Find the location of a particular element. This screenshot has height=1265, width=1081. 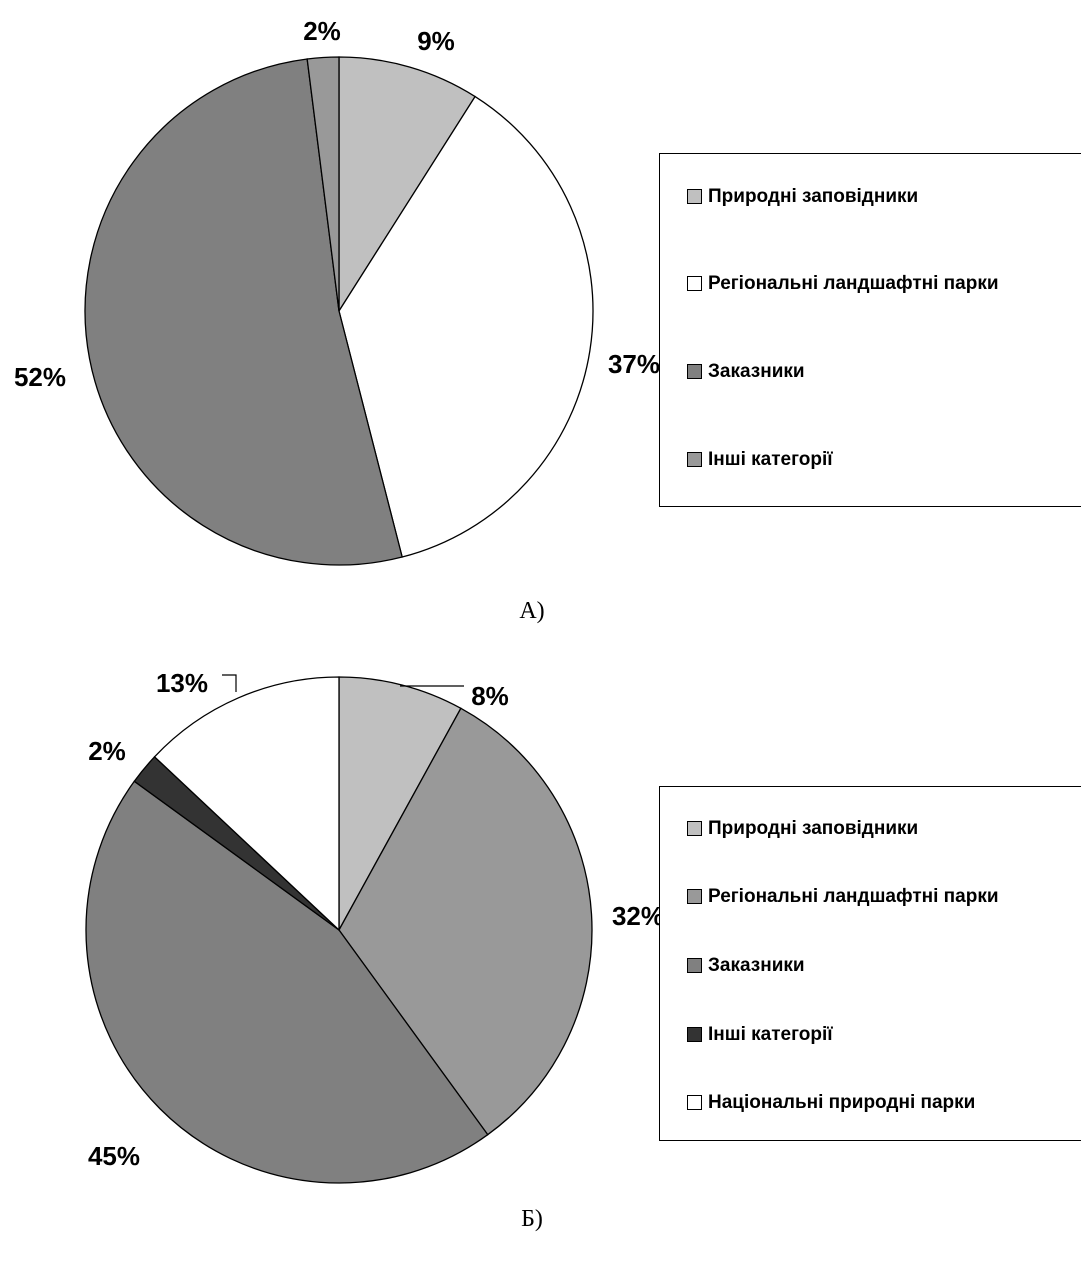

pie-value-label-b-4: 2% is located at coordinates (107, 751).